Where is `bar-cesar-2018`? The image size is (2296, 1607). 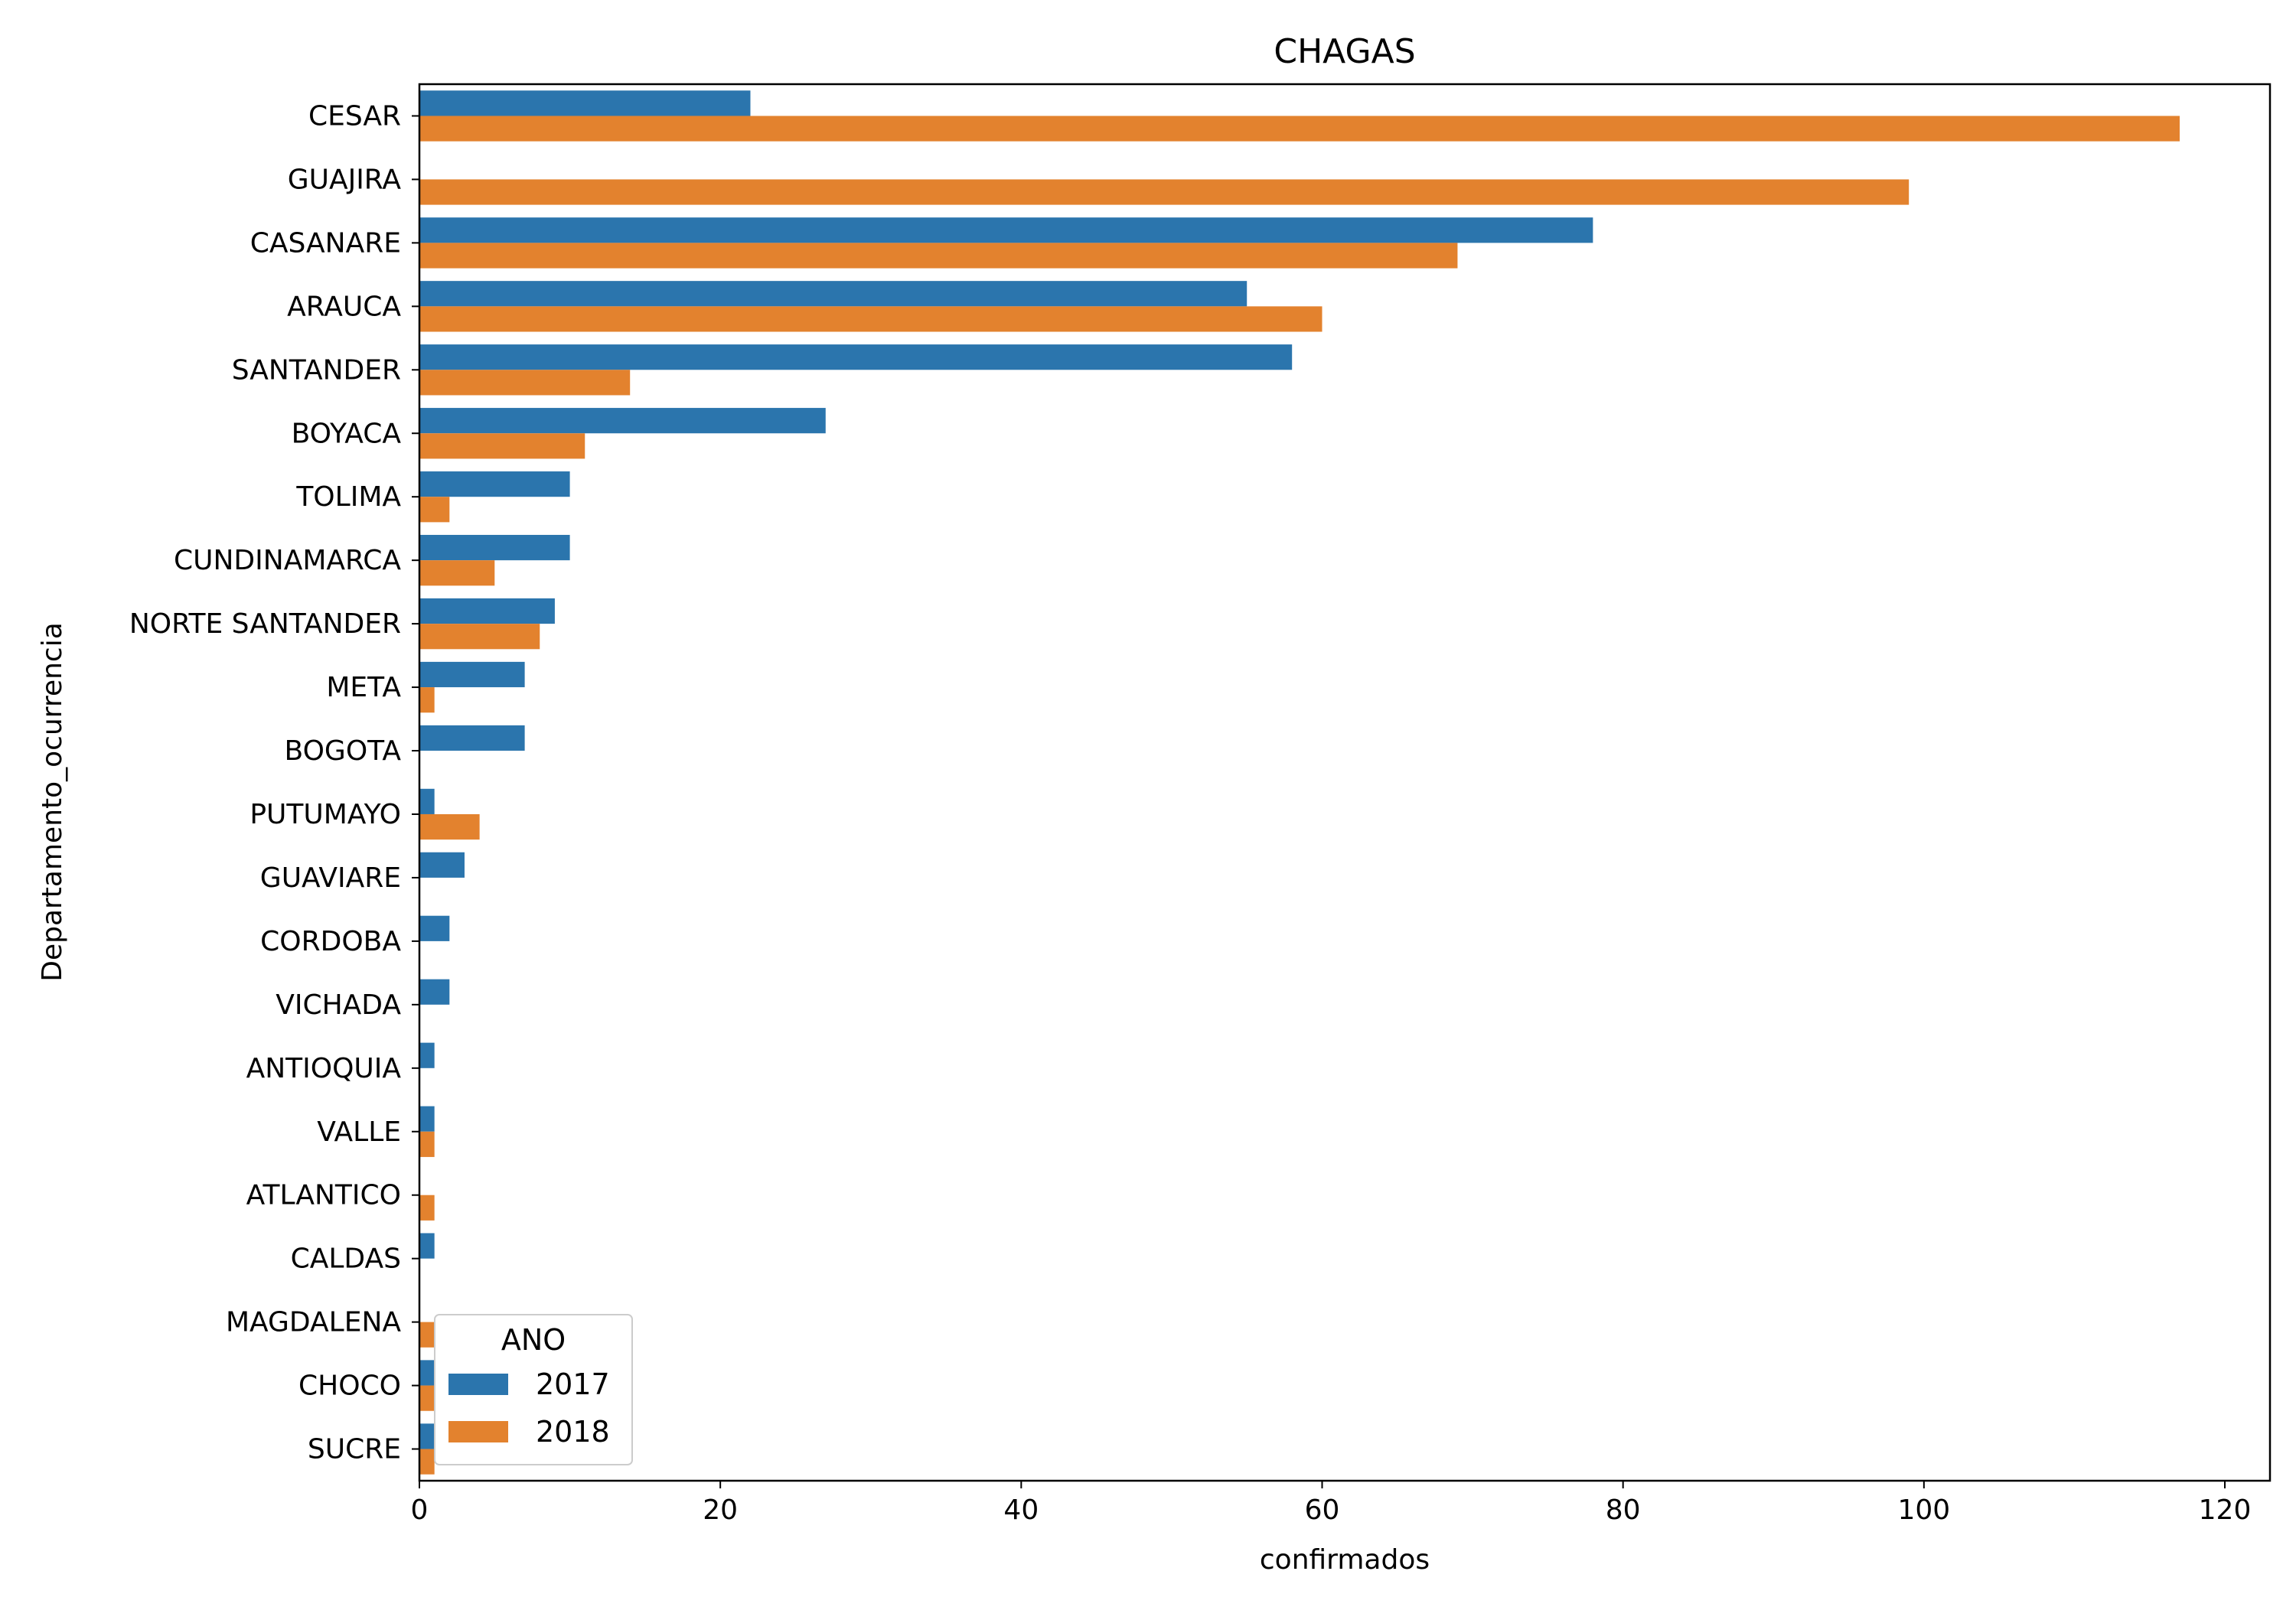
bar-cesar-2018 is located at coordinates (1299, 129).